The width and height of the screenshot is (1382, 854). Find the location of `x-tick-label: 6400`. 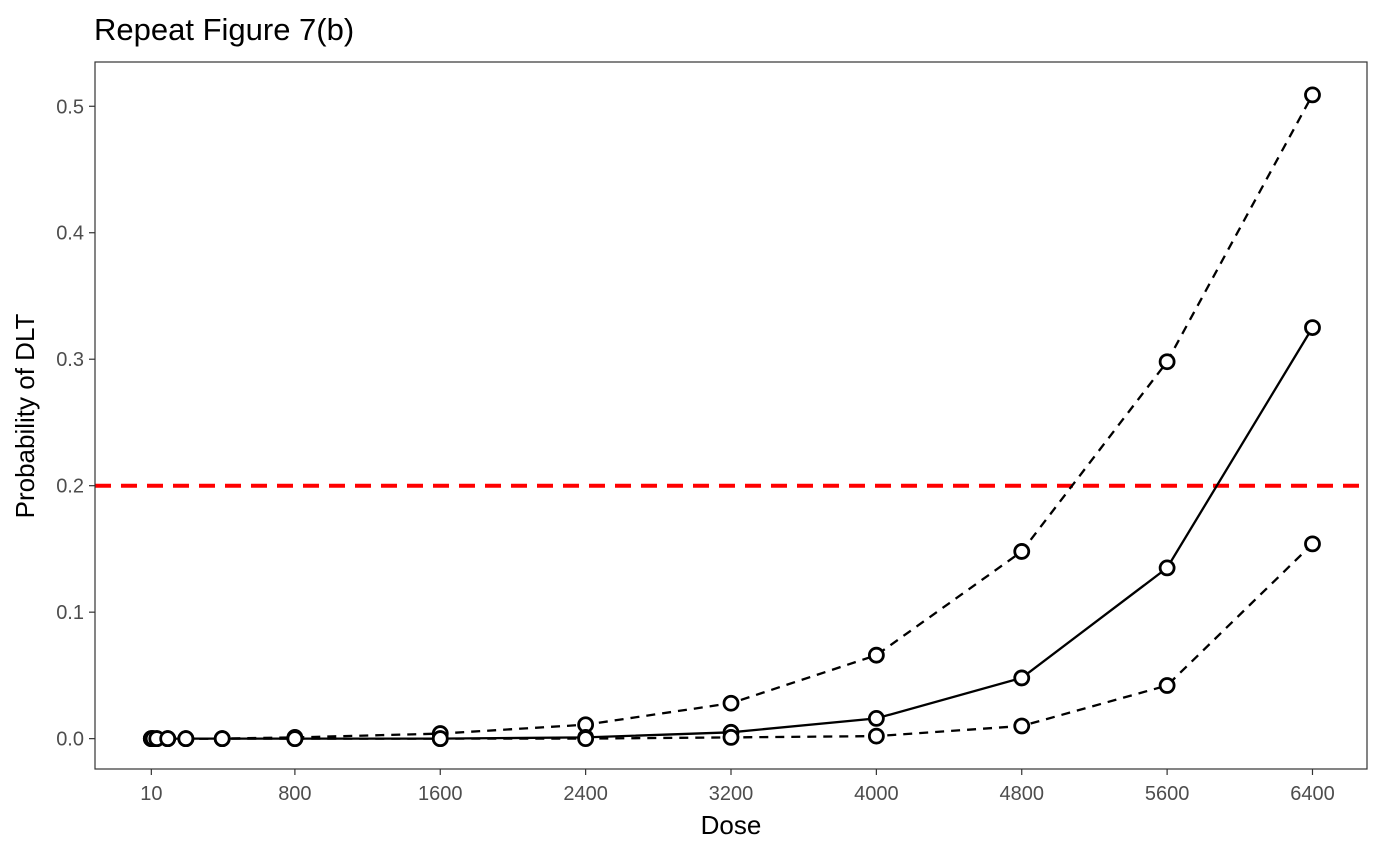

x-tick-label: 6400 is located at coordinates (1312, 794).